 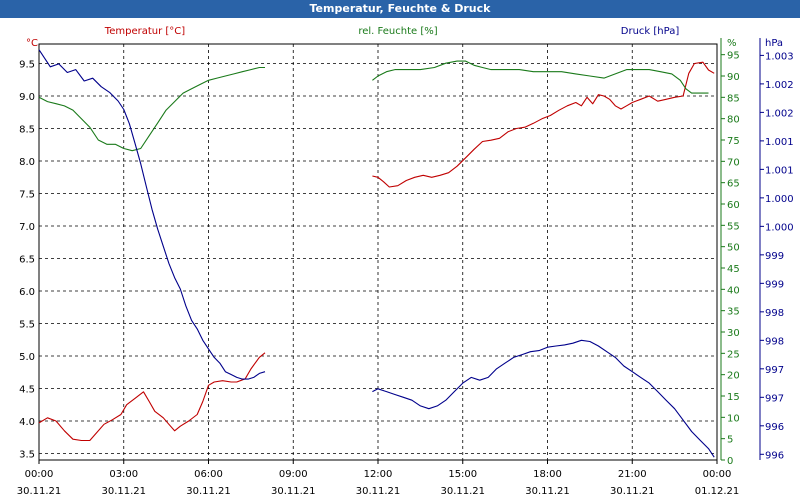 What do you see at coordinates (733, 333) in the screenshot?
I see `y-tick-label-humidity: 30` at bounding box center [733, 333].